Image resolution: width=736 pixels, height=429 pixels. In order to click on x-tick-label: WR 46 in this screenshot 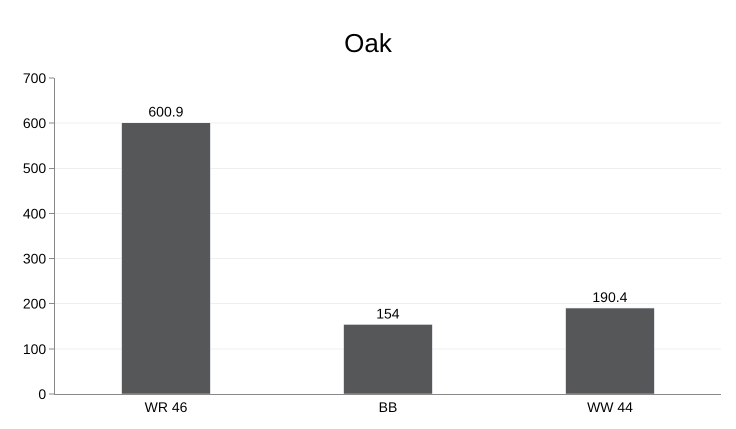, I will do `click(166, 406)`.